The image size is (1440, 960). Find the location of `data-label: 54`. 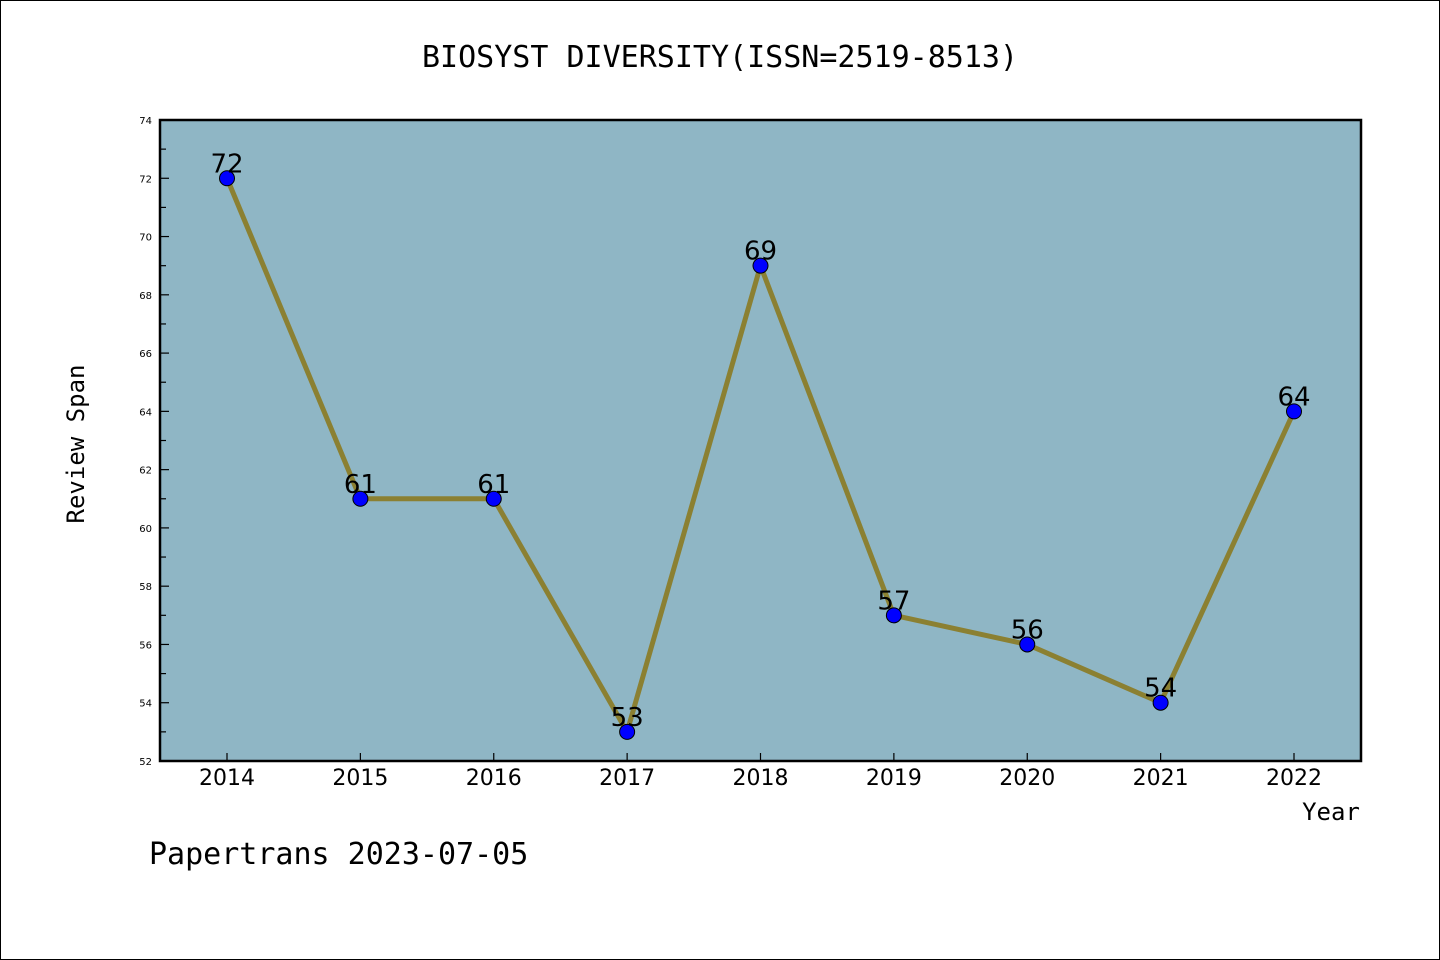

data-label: 54 is located at coordinates (1160, 689).